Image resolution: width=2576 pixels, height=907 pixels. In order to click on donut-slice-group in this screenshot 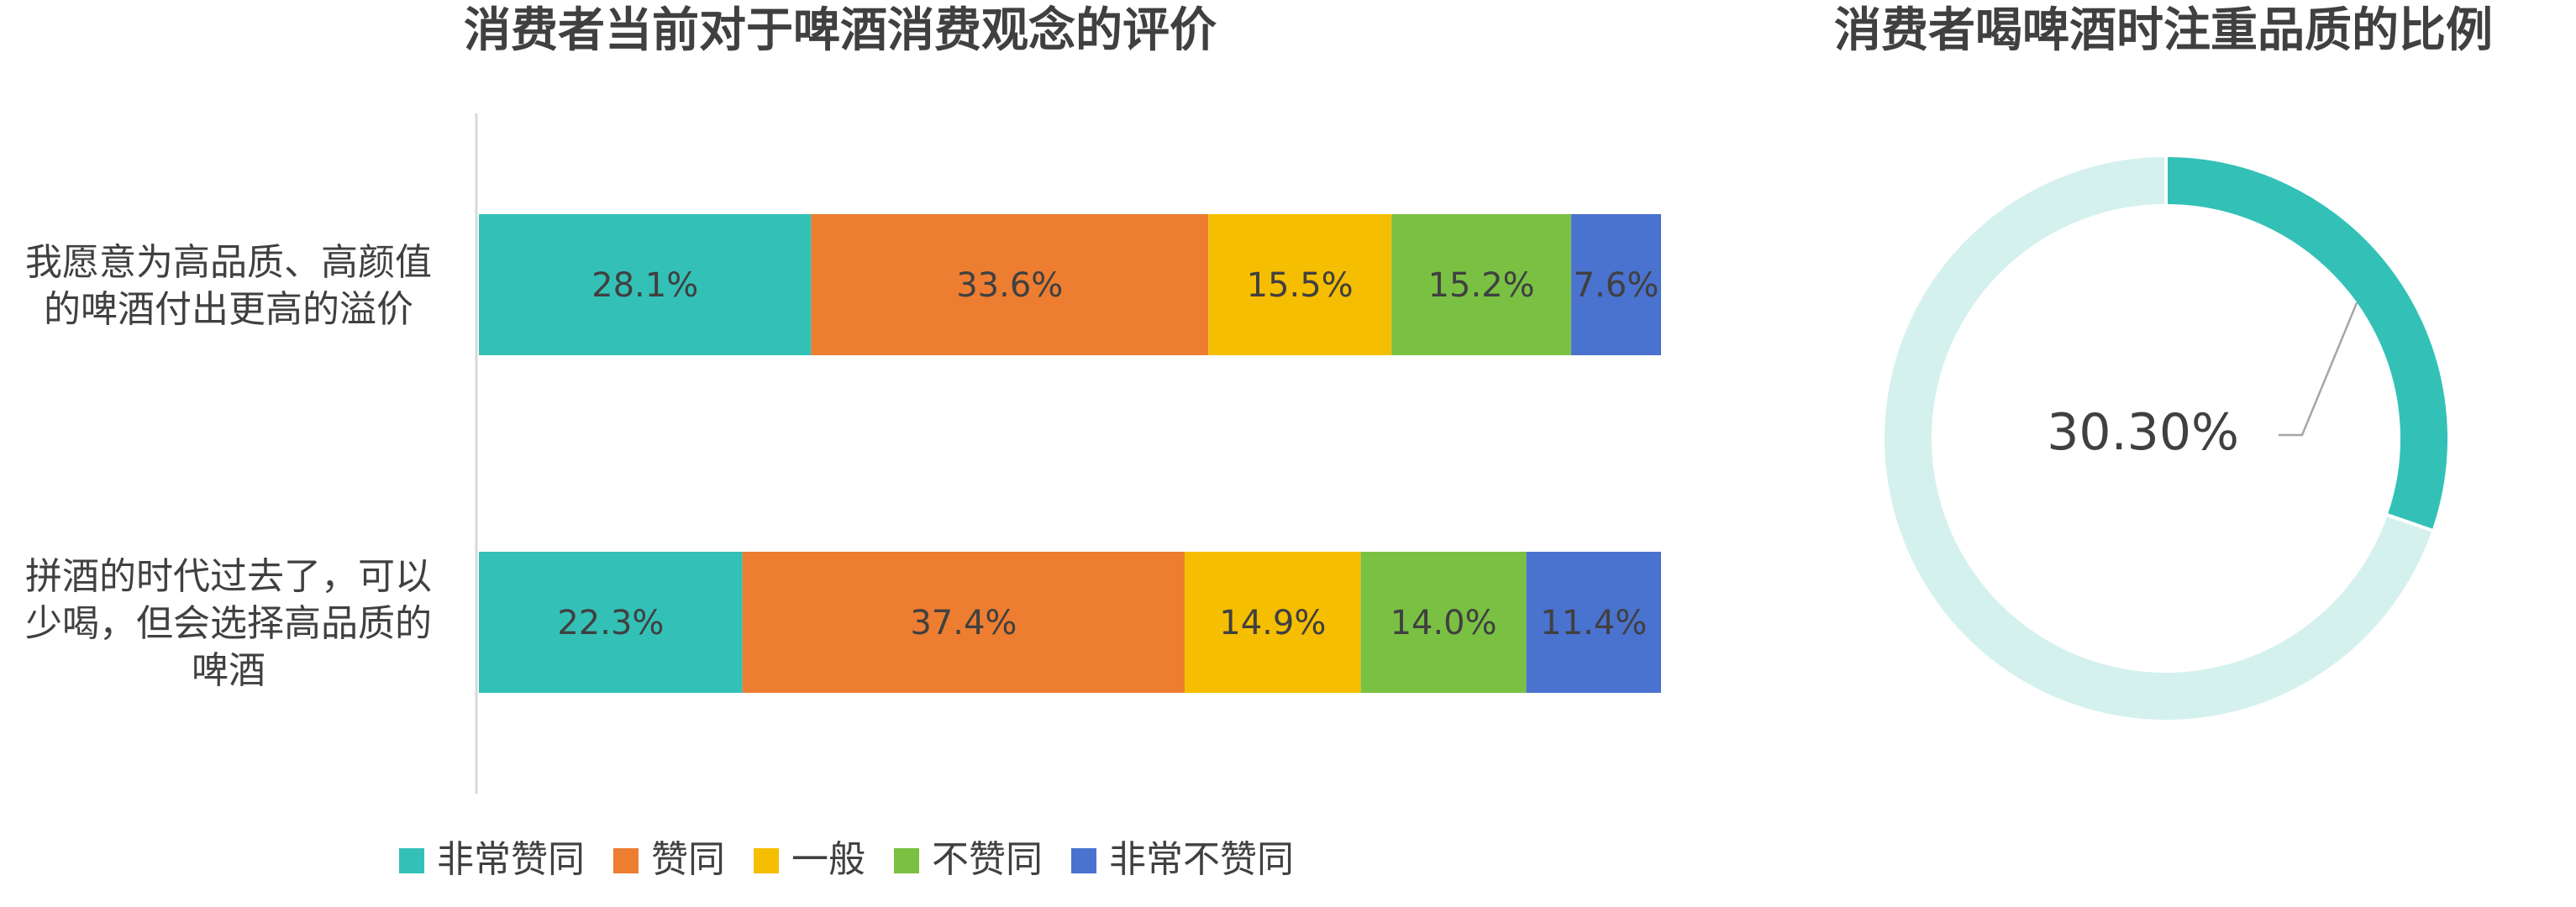, I will do `click(2166, 437)`.